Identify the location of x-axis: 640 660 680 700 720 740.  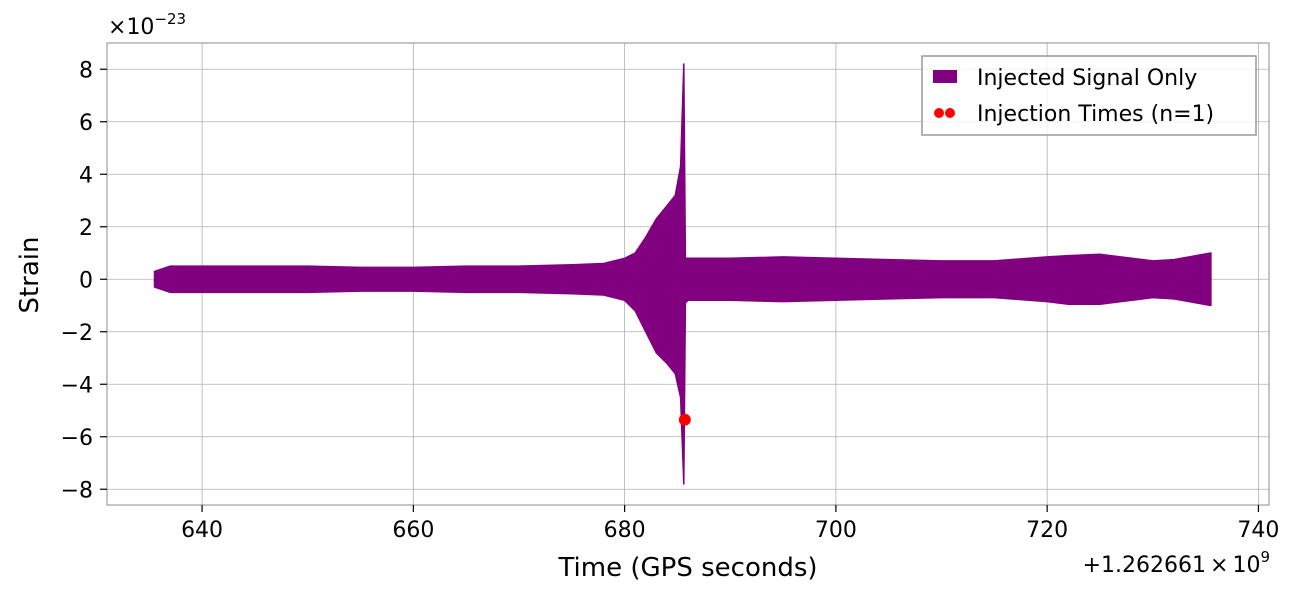
(730, 524).